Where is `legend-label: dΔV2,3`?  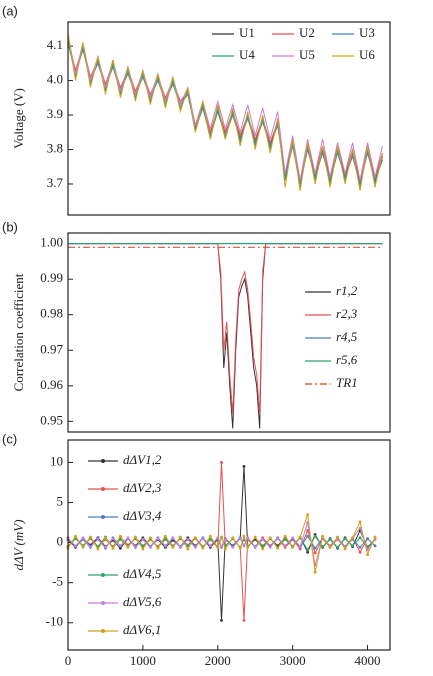 legend-label: dΔV2,3 is located at coordinates (142, 487).